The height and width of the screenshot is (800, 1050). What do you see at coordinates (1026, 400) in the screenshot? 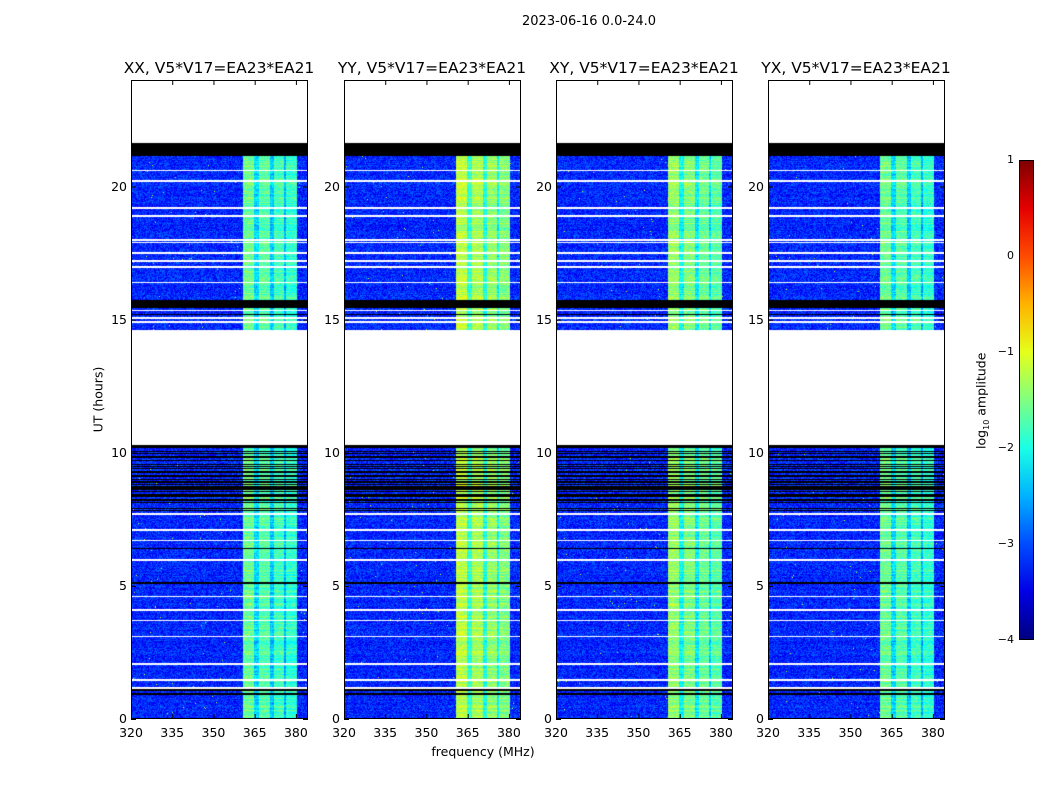
I see `colorbar` at bounding box center [1026, 400].